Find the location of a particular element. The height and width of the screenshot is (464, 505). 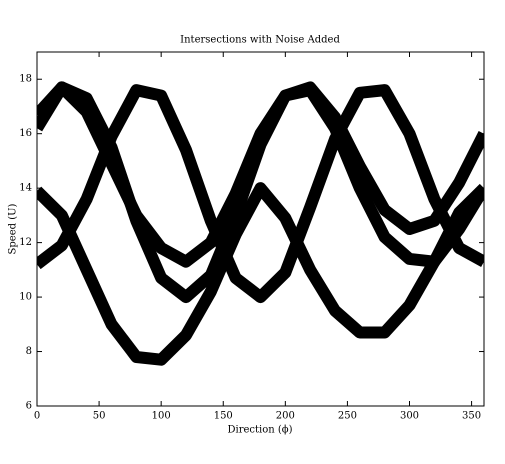

y-tick-label: 10 is located at coordinates (25, 297).